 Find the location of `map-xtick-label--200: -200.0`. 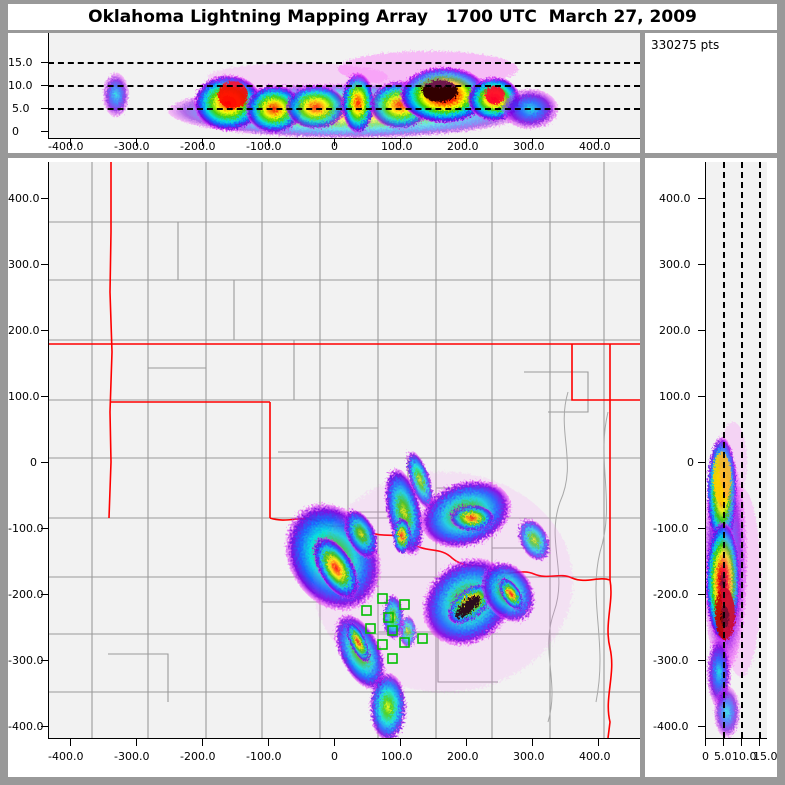

map-xtick-label--200: -200.0 is located at coordinates (198, 756).